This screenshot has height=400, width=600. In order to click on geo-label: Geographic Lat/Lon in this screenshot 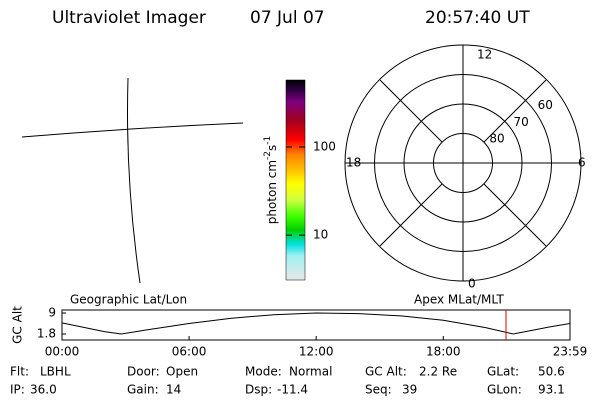, I will do `click(128, 300)`.